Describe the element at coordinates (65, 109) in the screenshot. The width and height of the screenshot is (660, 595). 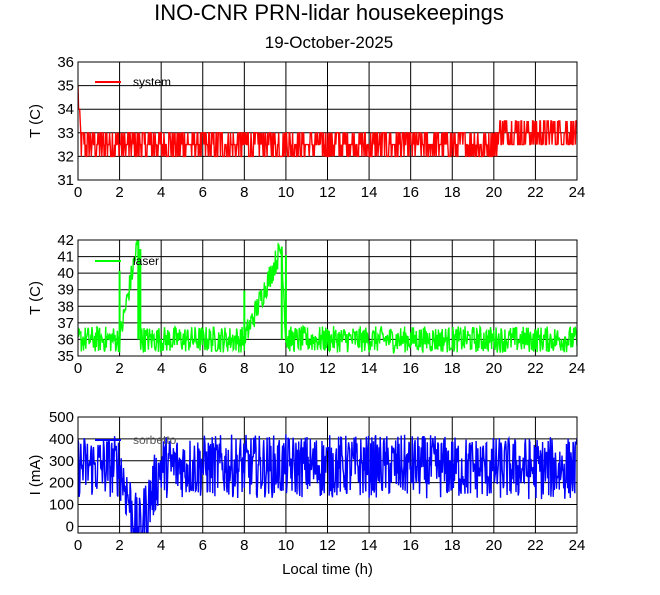
I see `y-tick-label: 34` at that location.